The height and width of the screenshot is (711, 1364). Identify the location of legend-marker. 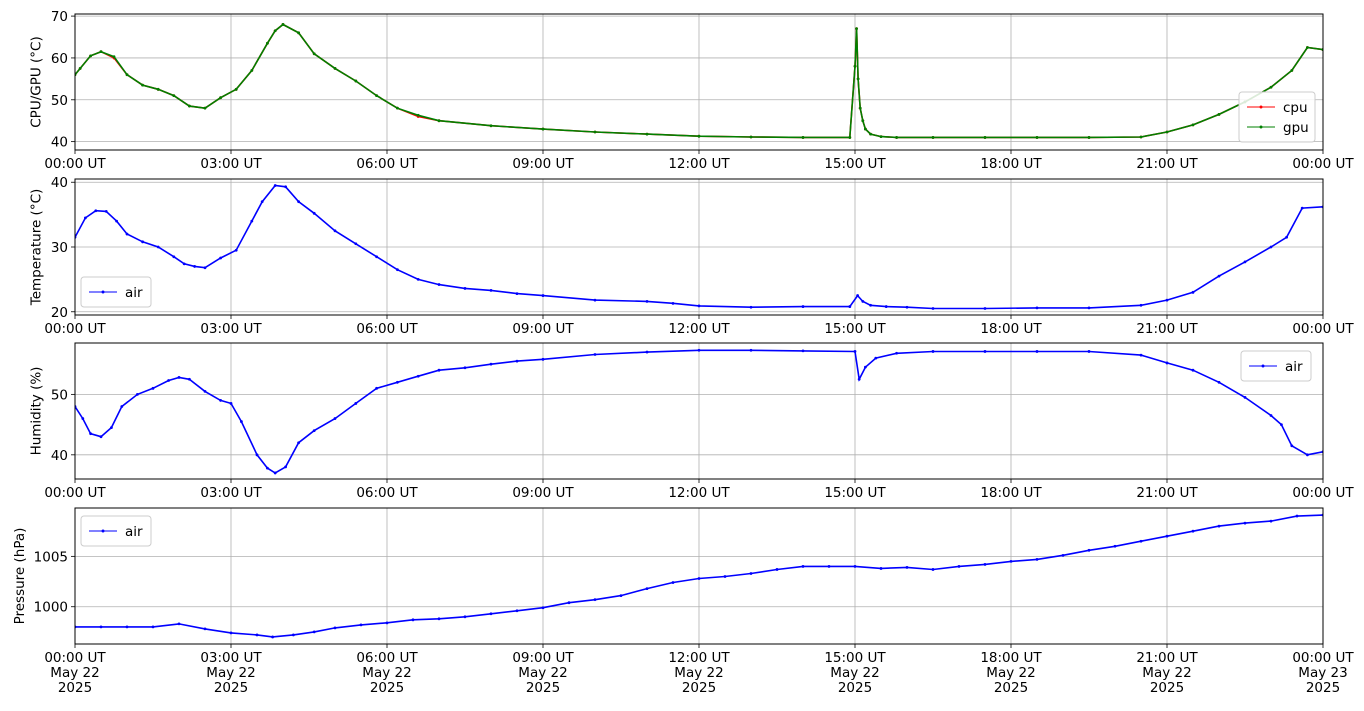
(103, 531).